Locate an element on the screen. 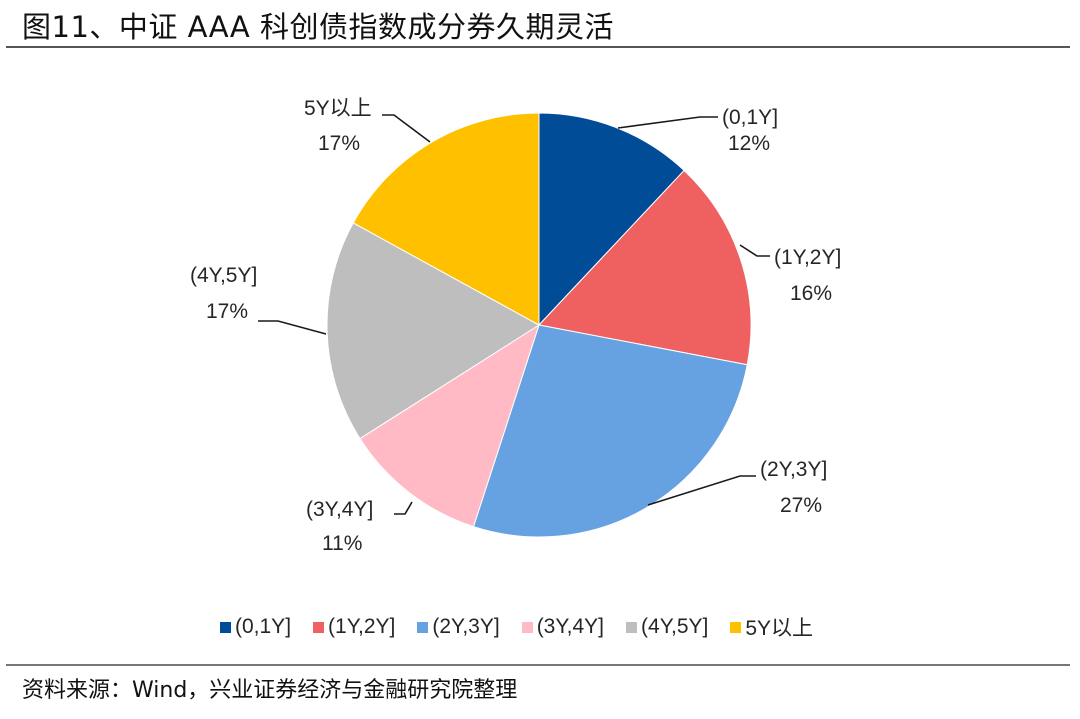  label-cat-0-1y: (0,1Y] is located at coordinates (750, 117).